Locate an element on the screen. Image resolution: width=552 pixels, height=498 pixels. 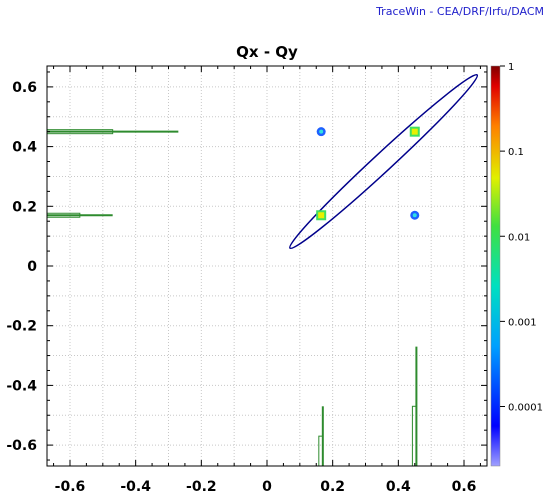
y-tick-label: 0.4 is located at coordinates (24, 148).